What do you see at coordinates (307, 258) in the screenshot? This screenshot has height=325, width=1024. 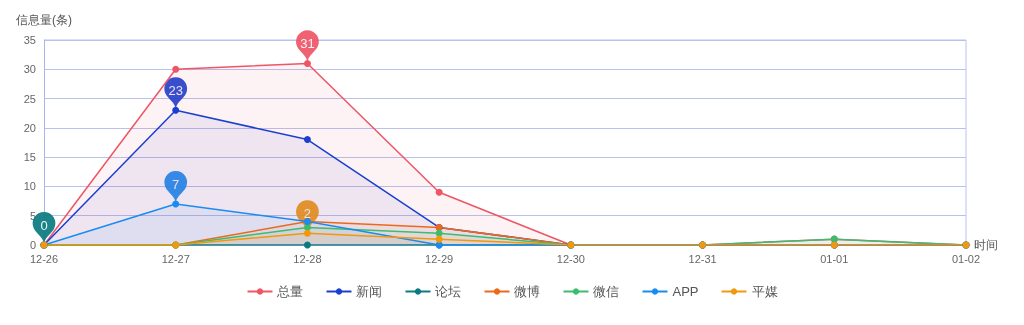 I see `x-tick-label: 12-28` at bounding box center [307, 258].